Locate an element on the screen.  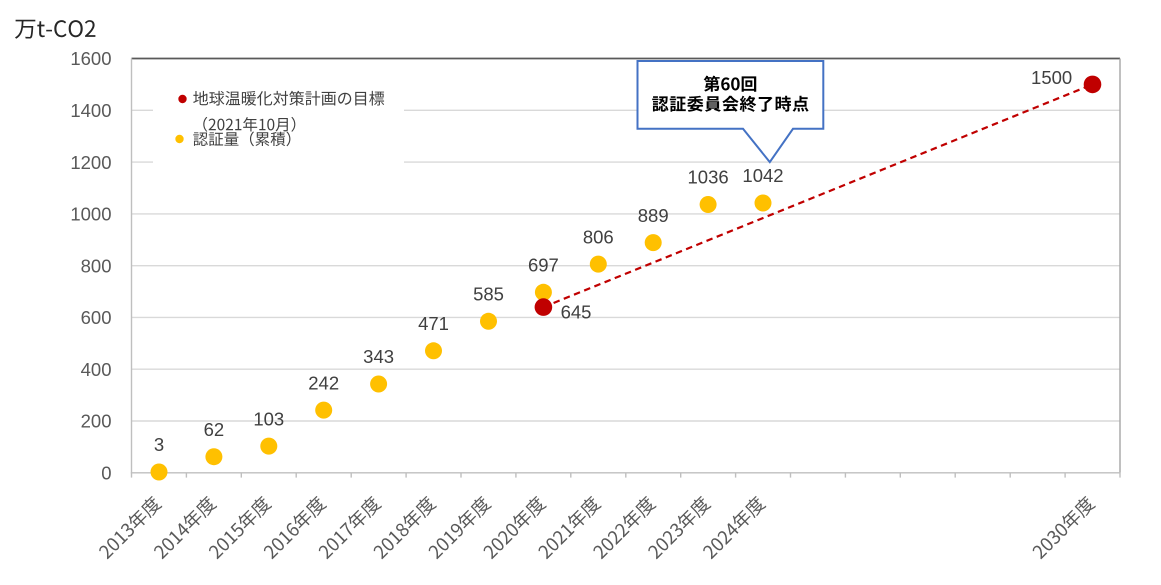
svg-text: 1000 is located at coordinates (90, 214).